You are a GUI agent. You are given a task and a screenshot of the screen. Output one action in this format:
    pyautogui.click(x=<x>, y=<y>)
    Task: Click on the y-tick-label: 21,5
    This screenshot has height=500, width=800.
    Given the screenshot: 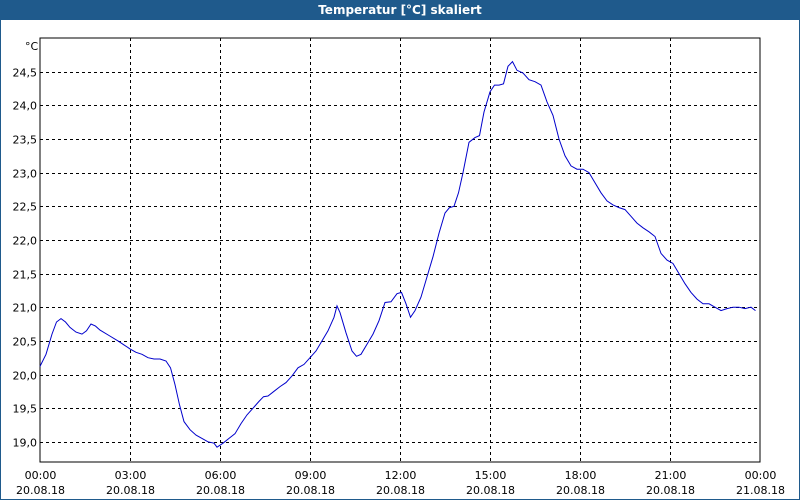 What is the action you would take?
    pyautogui.click(x=25, y=275)
    